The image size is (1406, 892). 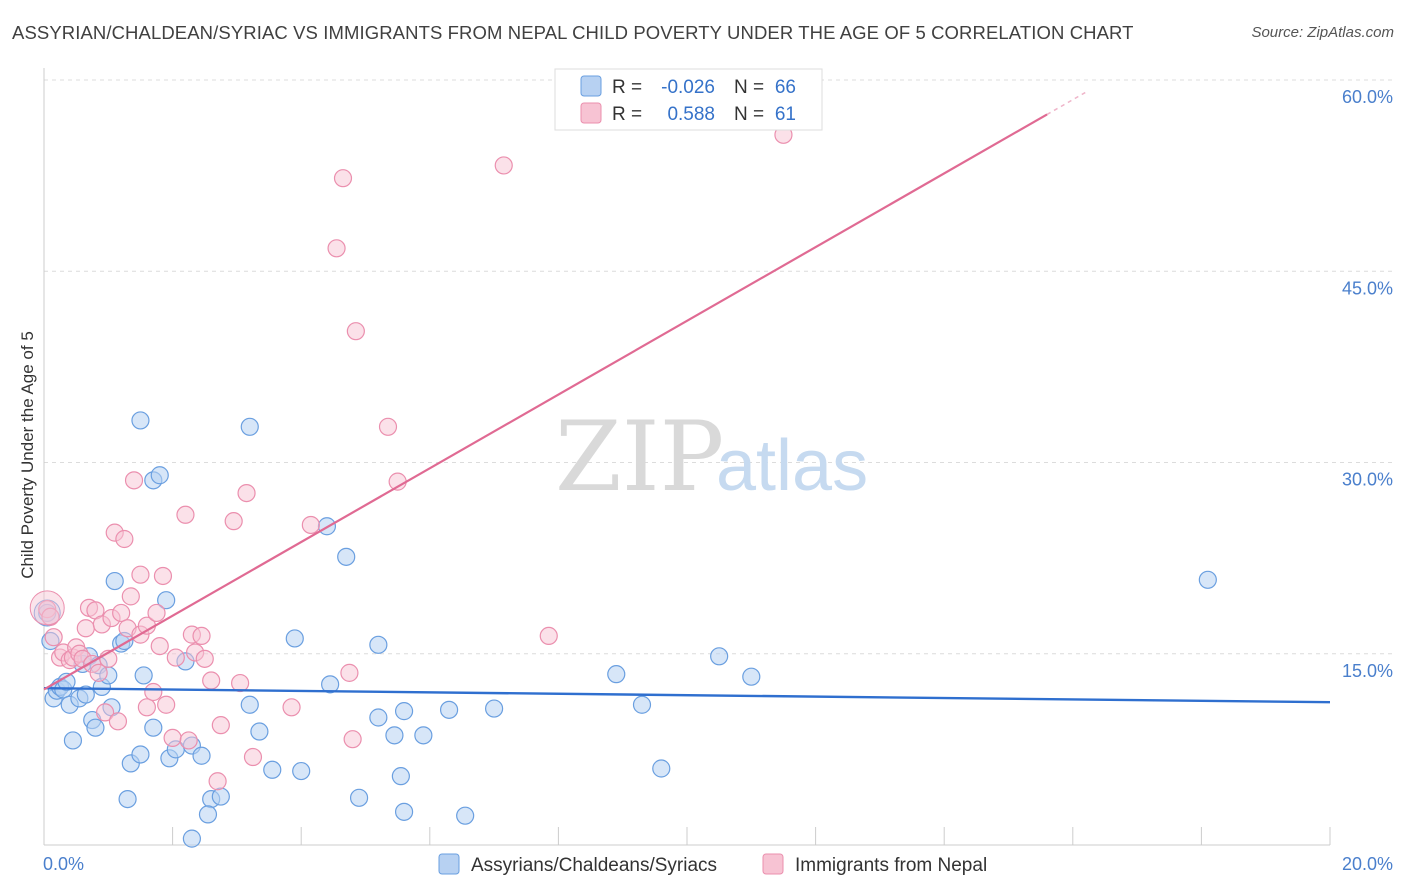 What do you see at coordinates (711, 457) in the screenshot?
I see `watermark: ZIP atlas` at bounding box center [711, 457].